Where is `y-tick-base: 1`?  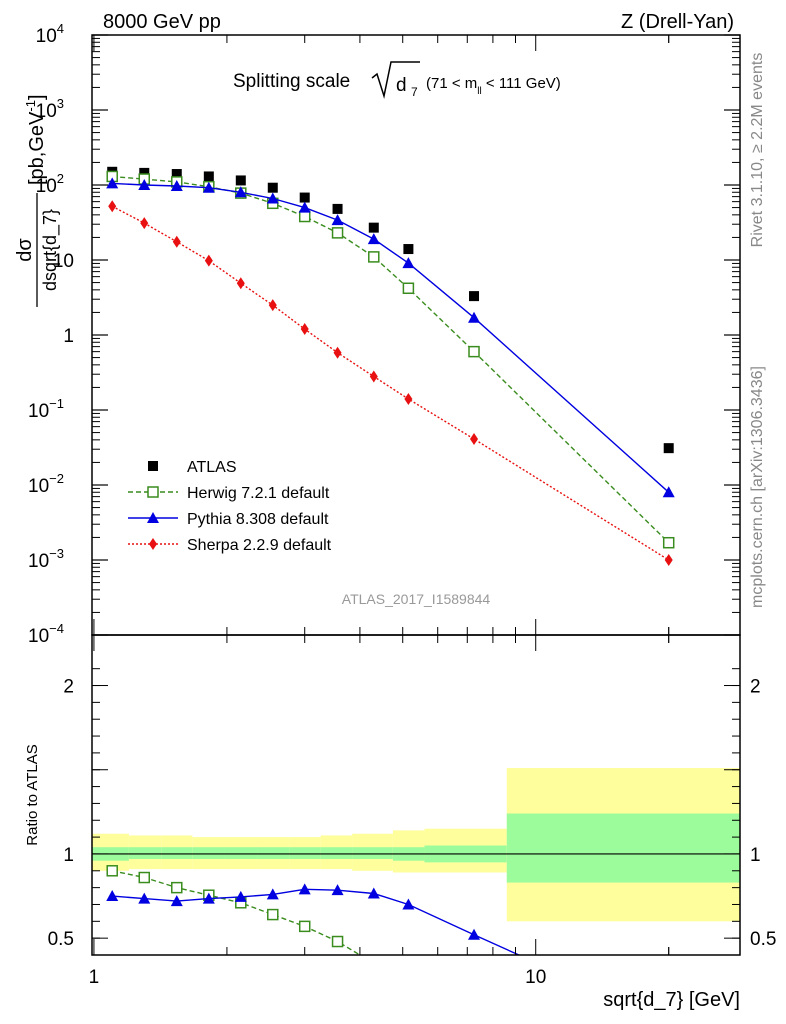
y-tick-base: 1 is located at coordinates (68, 336).